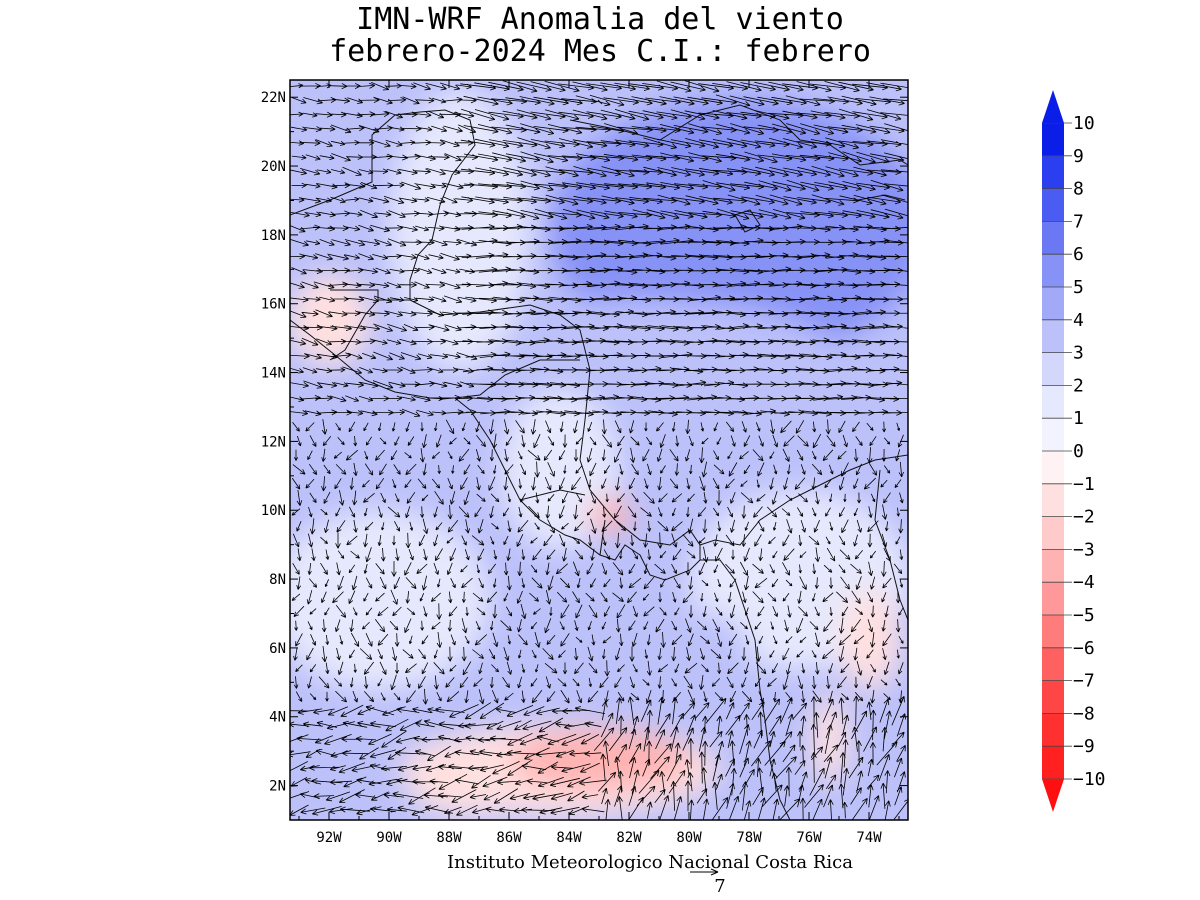 The height and width of the screenshot is (900, 1200). What do you see at coordinates (273, 236) in the screenshot?
I see `lat-tick-label: 18N` at bounding box center [273, 236].